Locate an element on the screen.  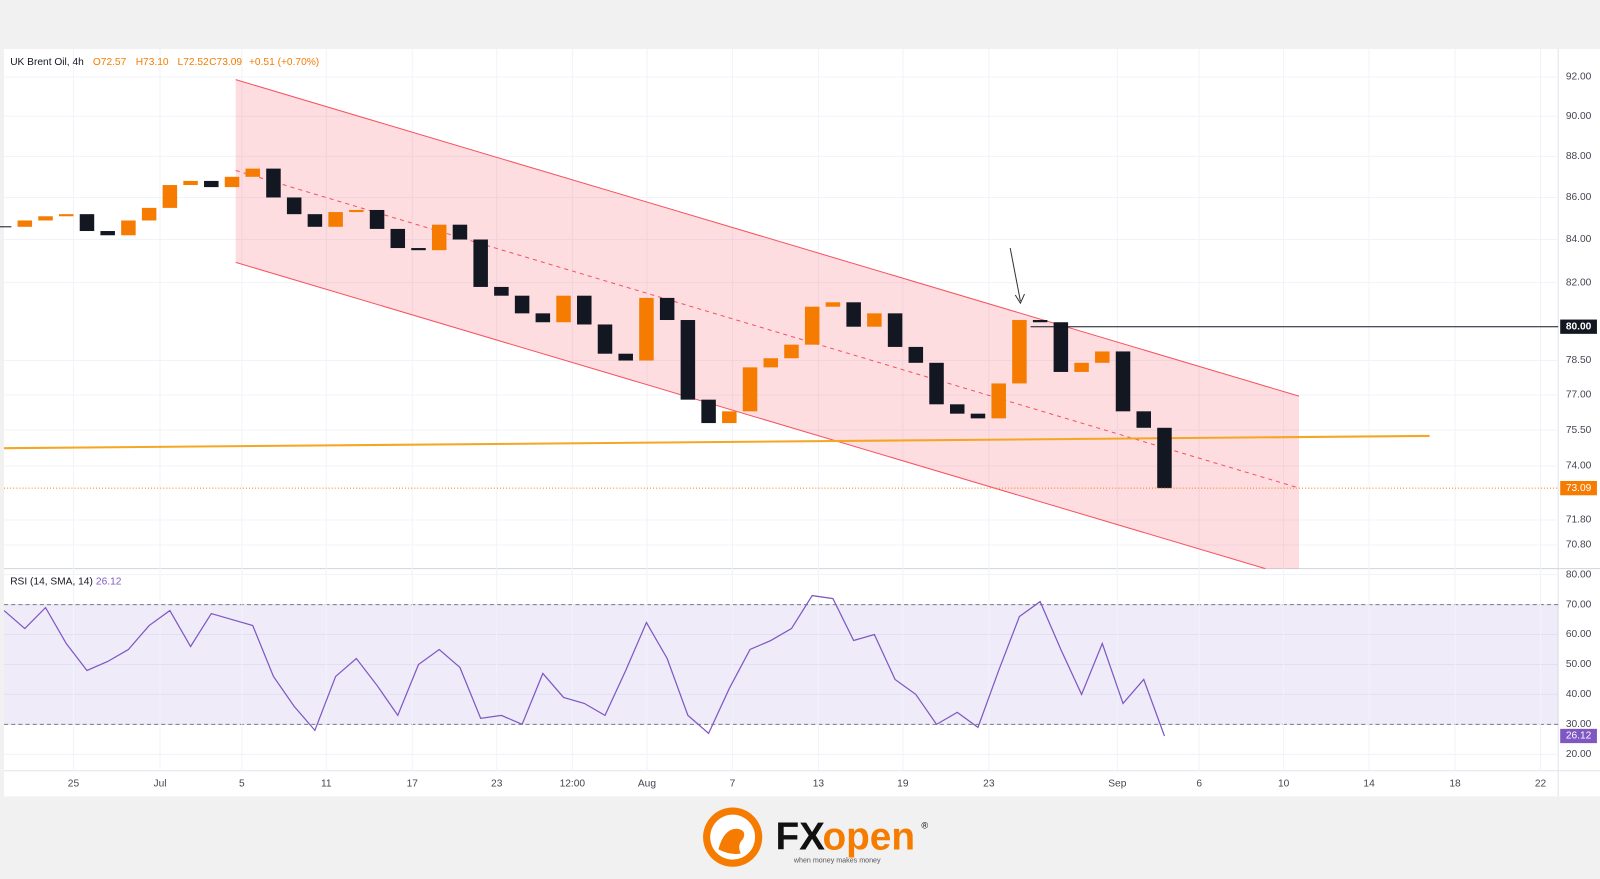
y-tick-label: 82.00 is located at coordinates (1579, 282).